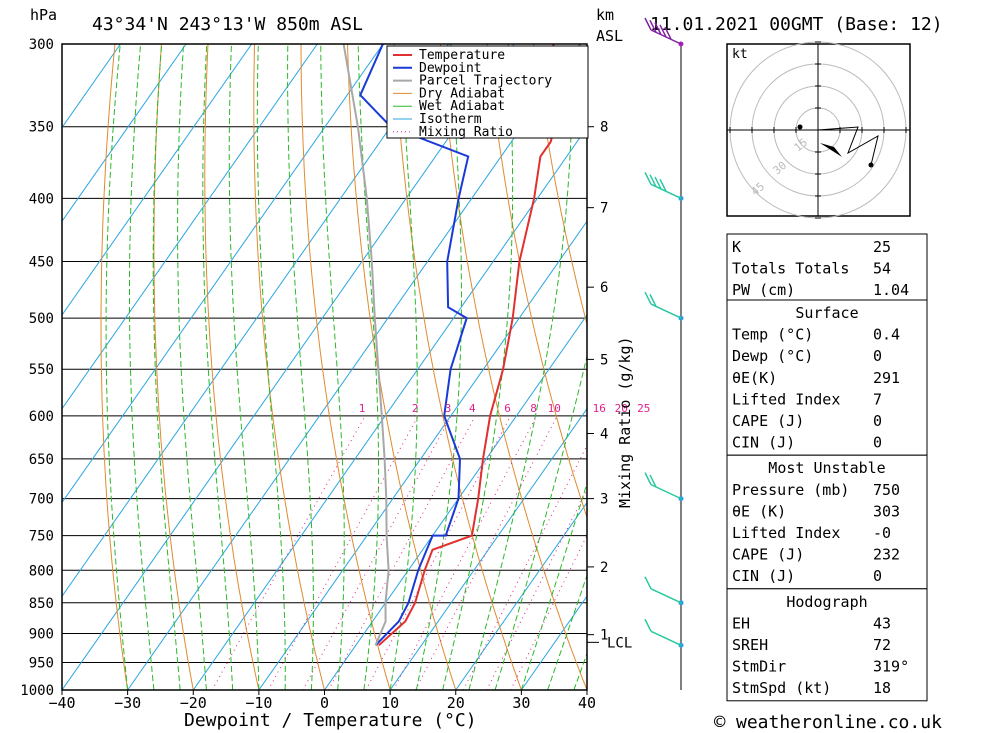 This screenshot has width=1000, height=733. I want to click on pressure-tick-label: 550, so click(41, 370).